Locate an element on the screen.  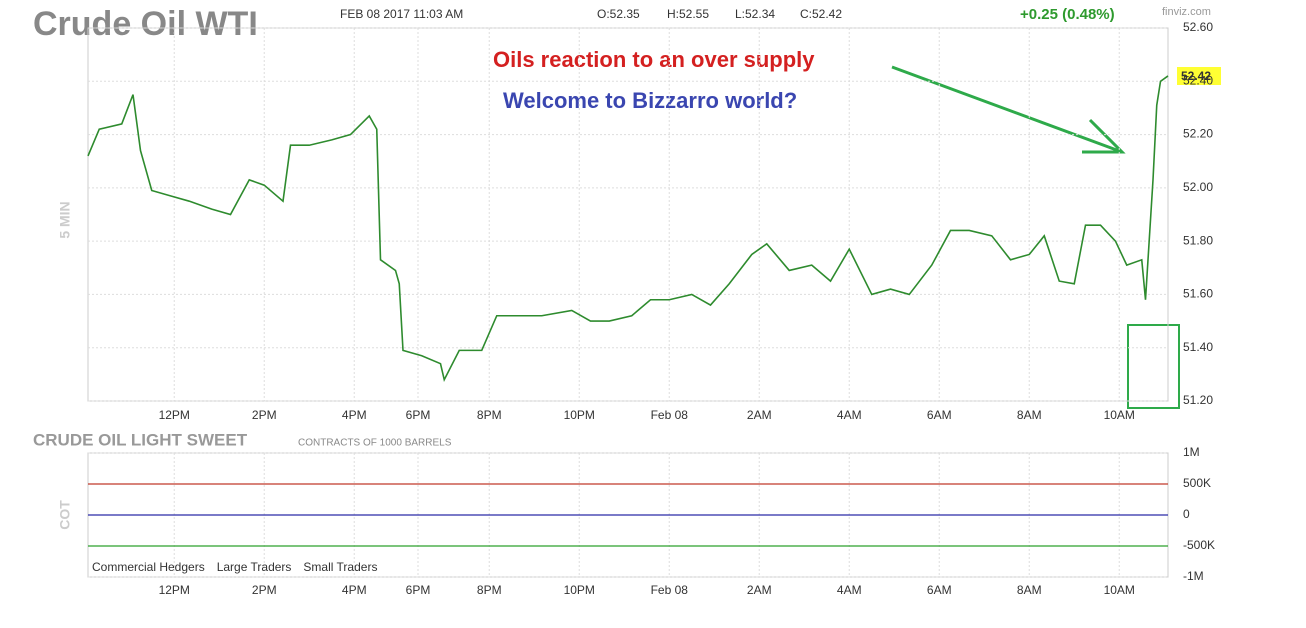
arrow is located at coordinates (1007, 109).